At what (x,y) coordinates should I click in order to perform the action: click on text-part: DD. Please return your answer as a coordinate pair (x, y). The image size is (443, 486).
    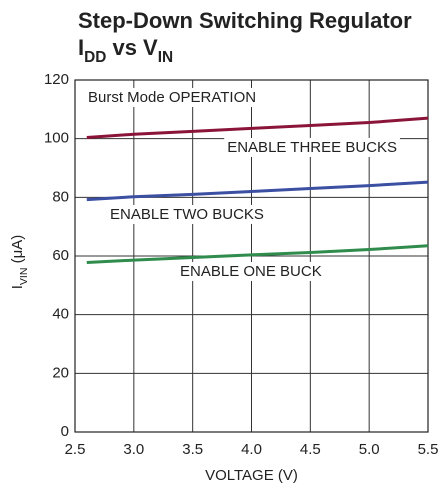
    Looking at the image, I should click on (95, 57).